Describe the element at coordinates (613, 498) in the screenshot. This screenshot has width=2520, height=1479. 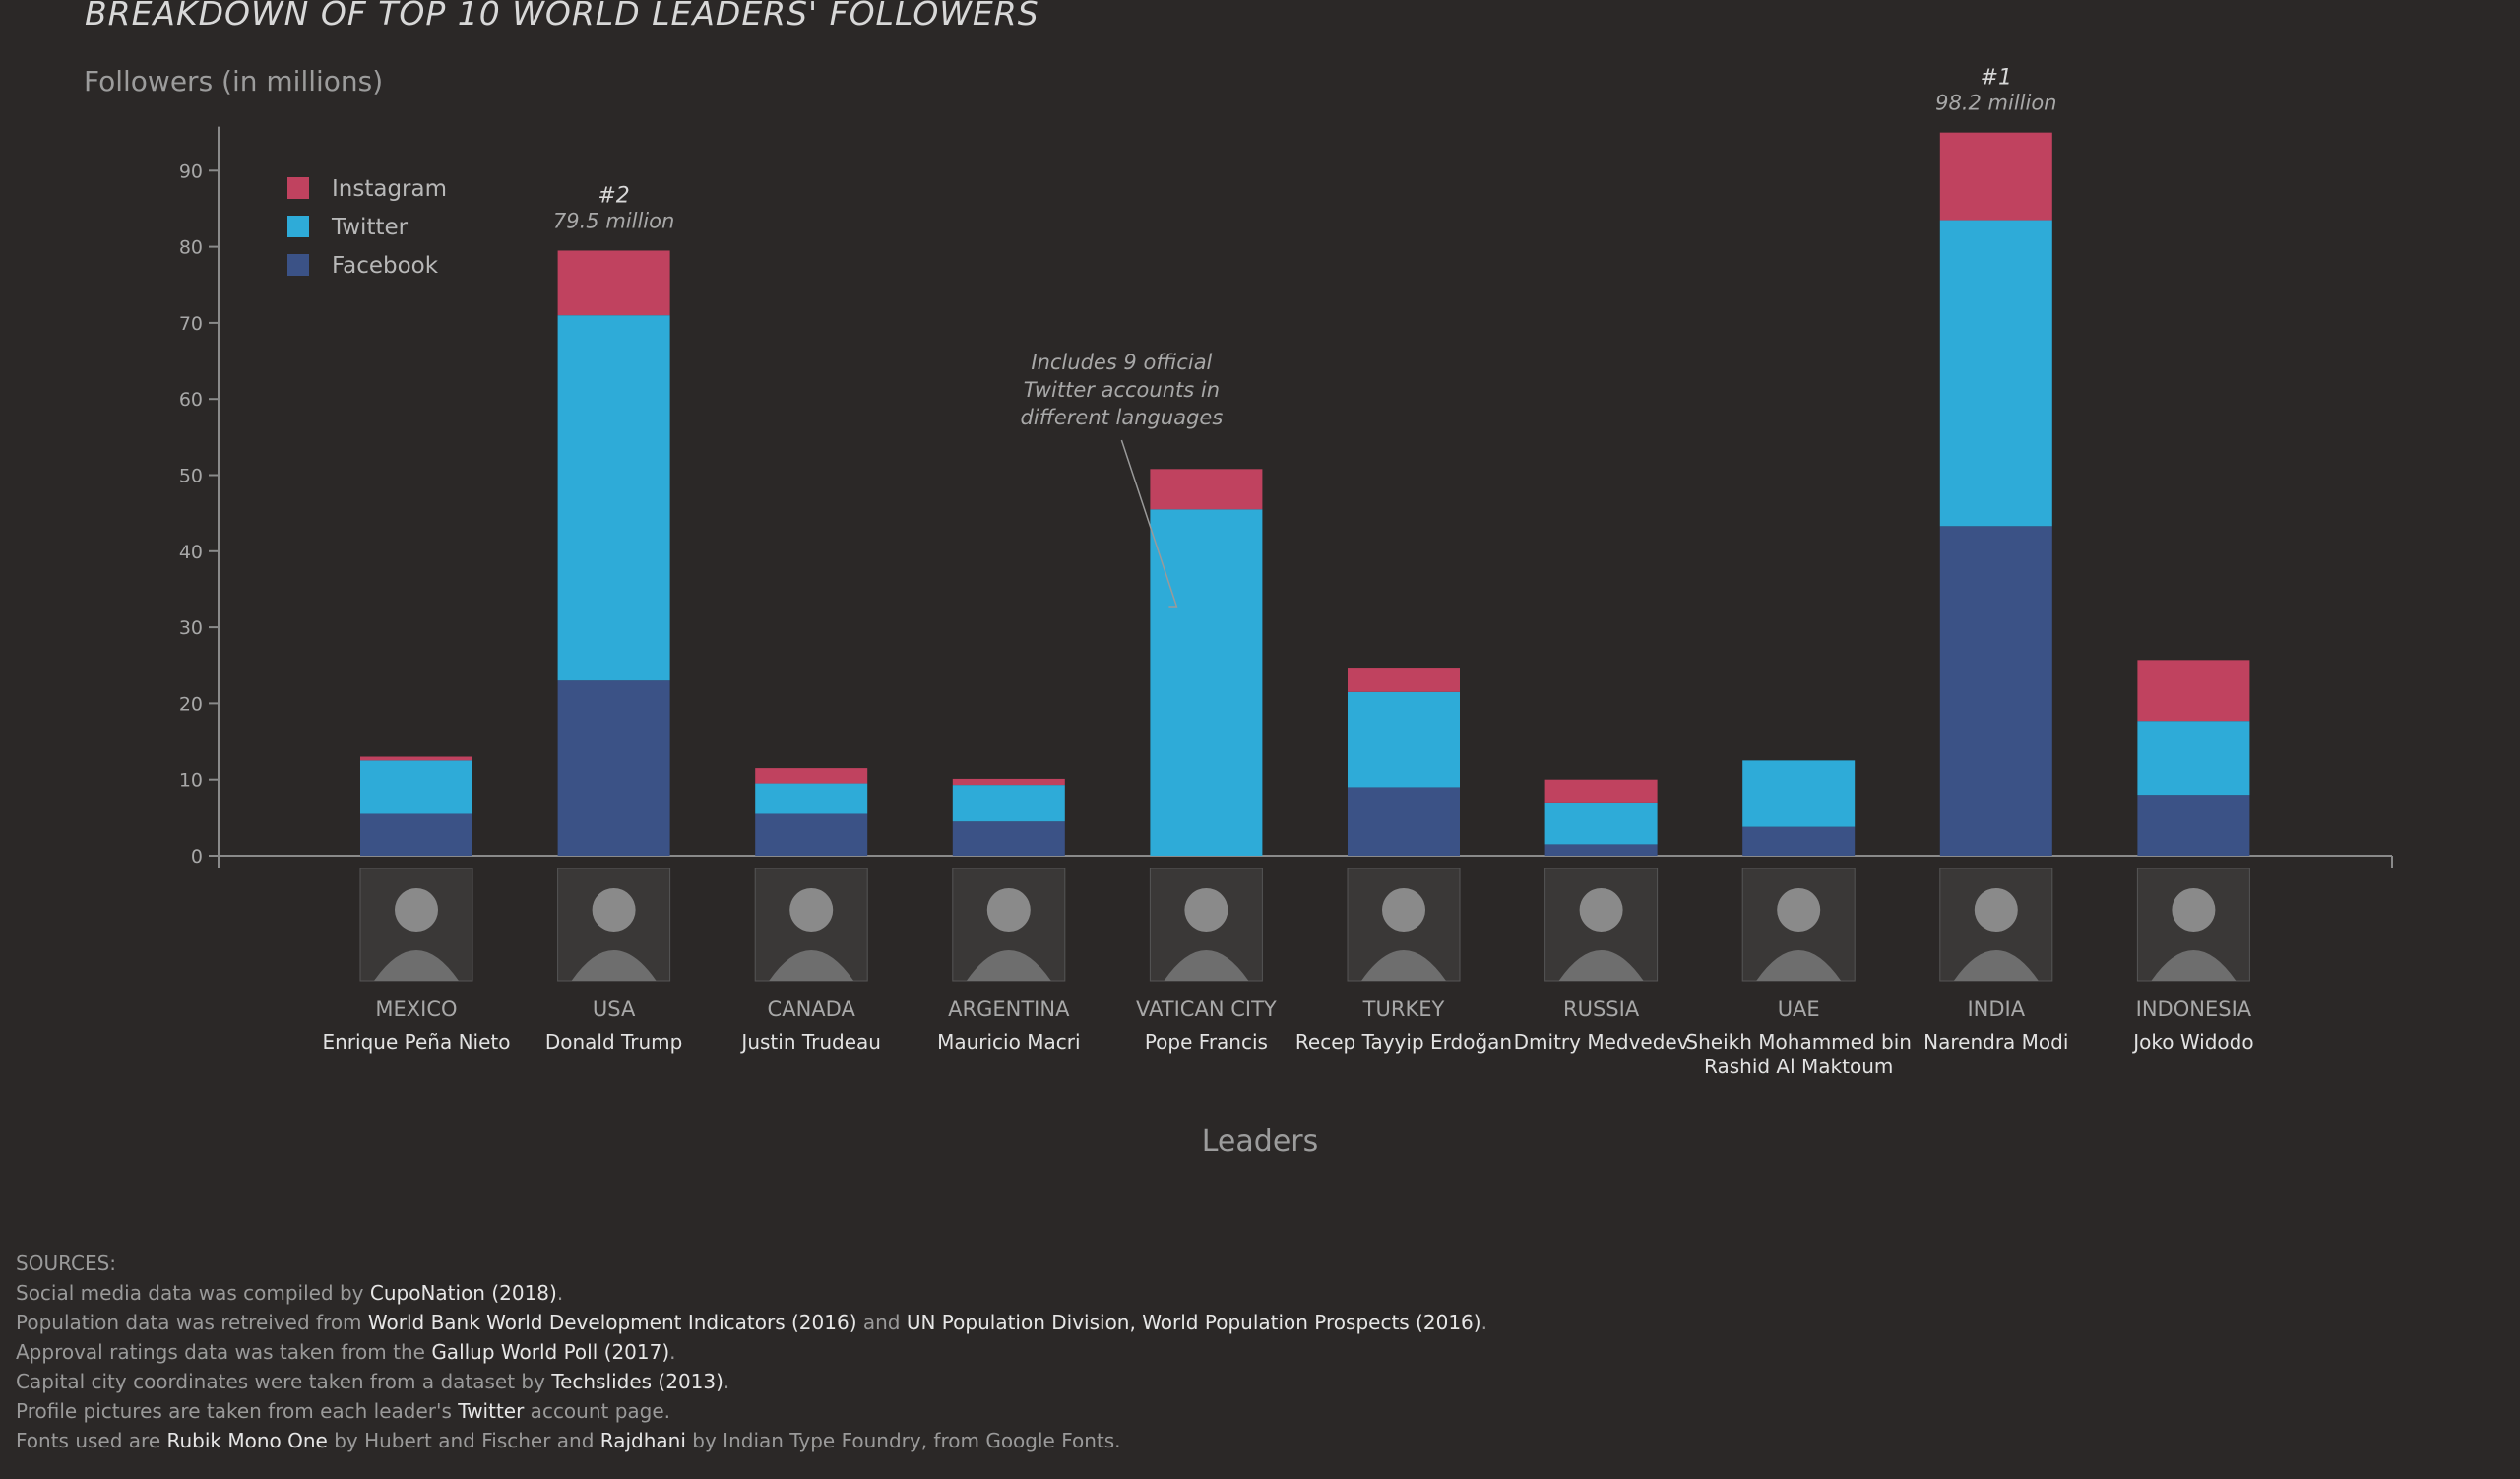
I see `bar-twitter-usa` at that location.